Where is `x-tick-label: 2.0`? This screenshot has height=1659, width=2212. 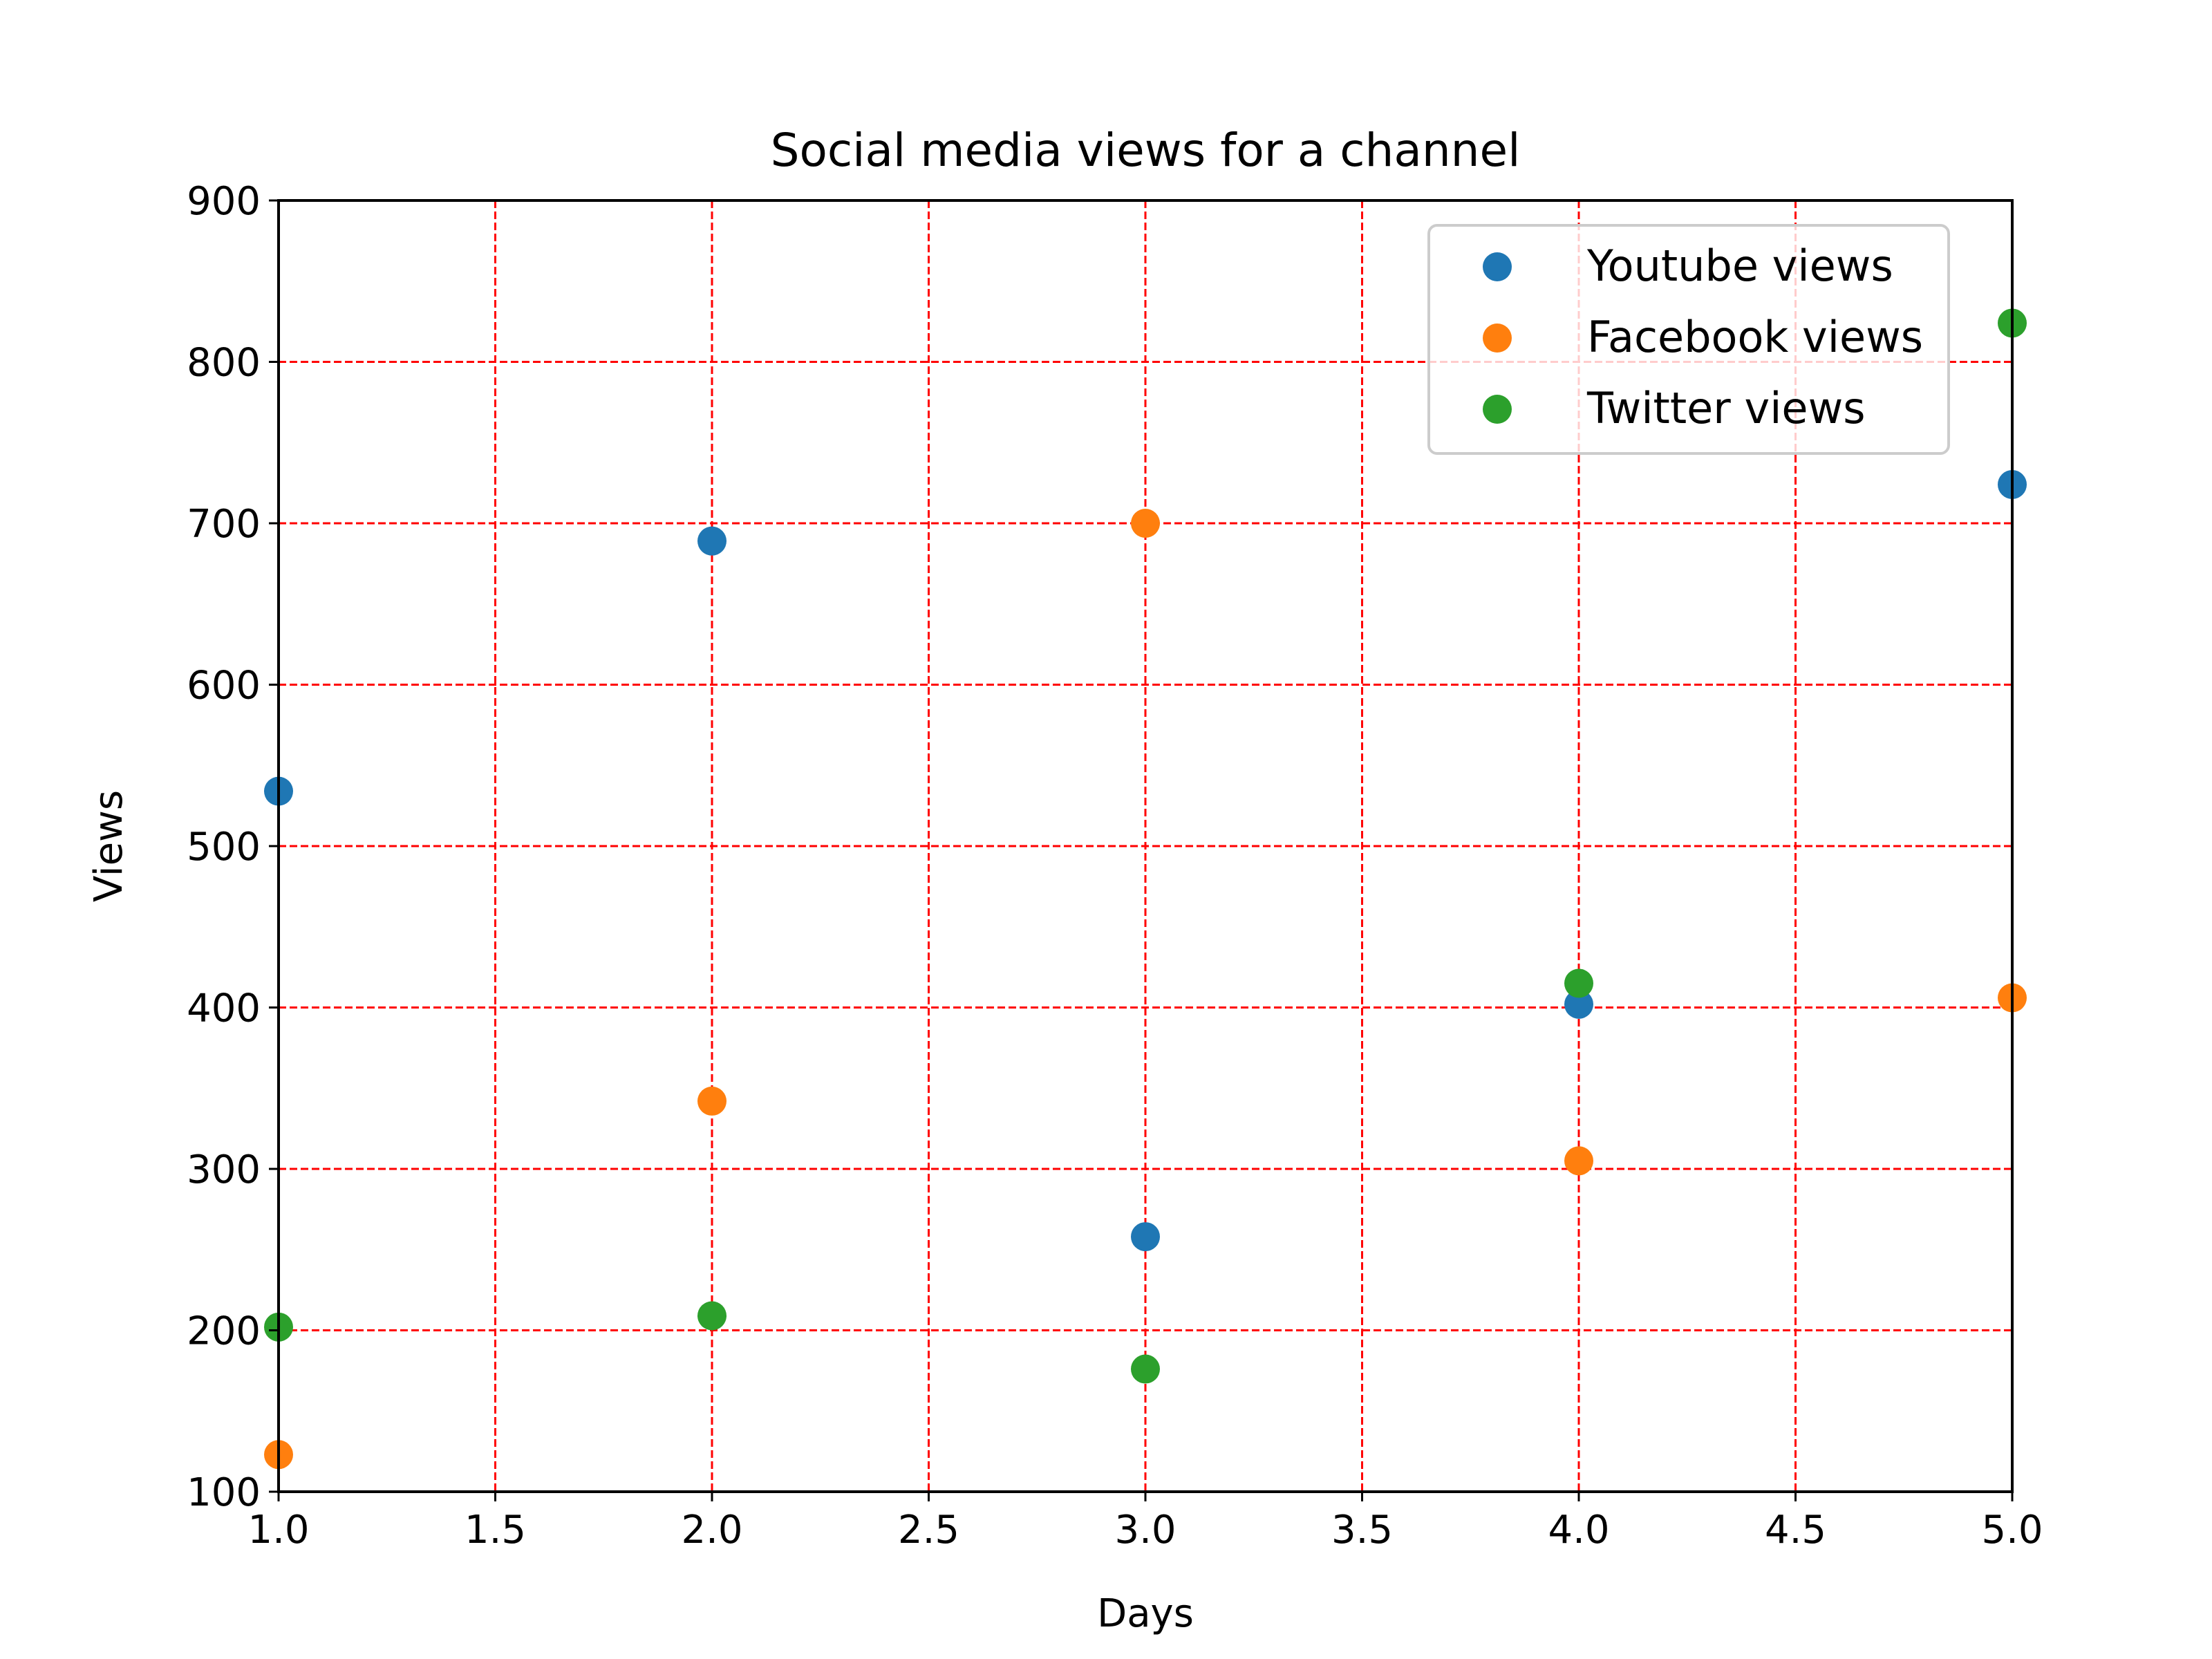
x-tick-label: 2.0 is located at coordinates (711, 1530).